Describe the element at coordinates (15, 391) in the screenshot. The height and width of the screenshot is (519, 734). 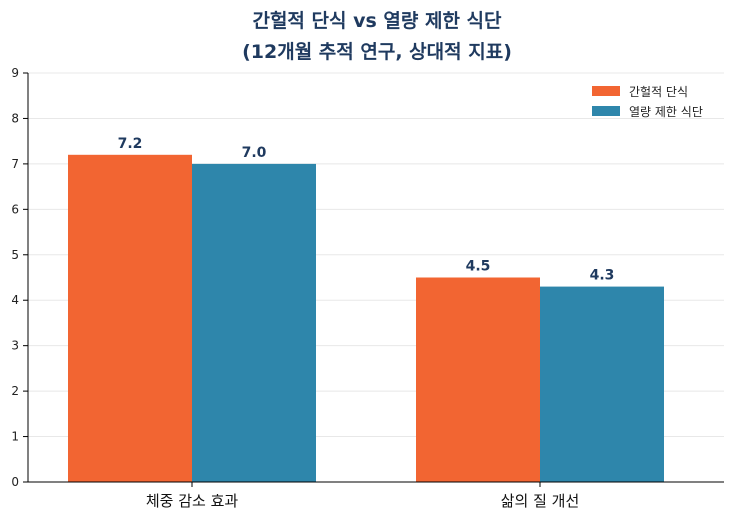
I see `y-tick-label: 2` at that location.